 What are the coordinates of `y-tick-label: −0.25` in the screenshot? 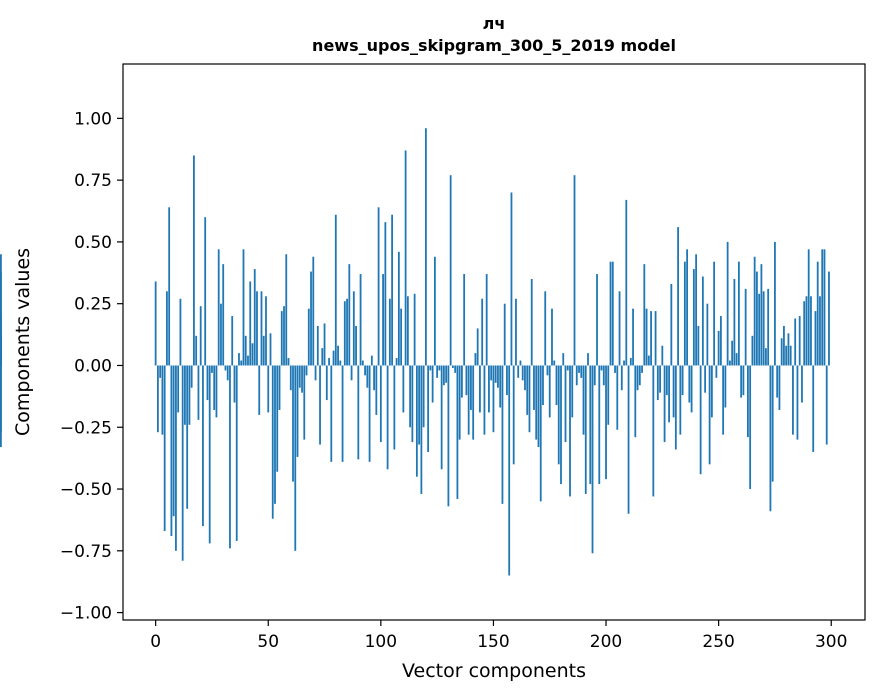 It's located at (86, 428).